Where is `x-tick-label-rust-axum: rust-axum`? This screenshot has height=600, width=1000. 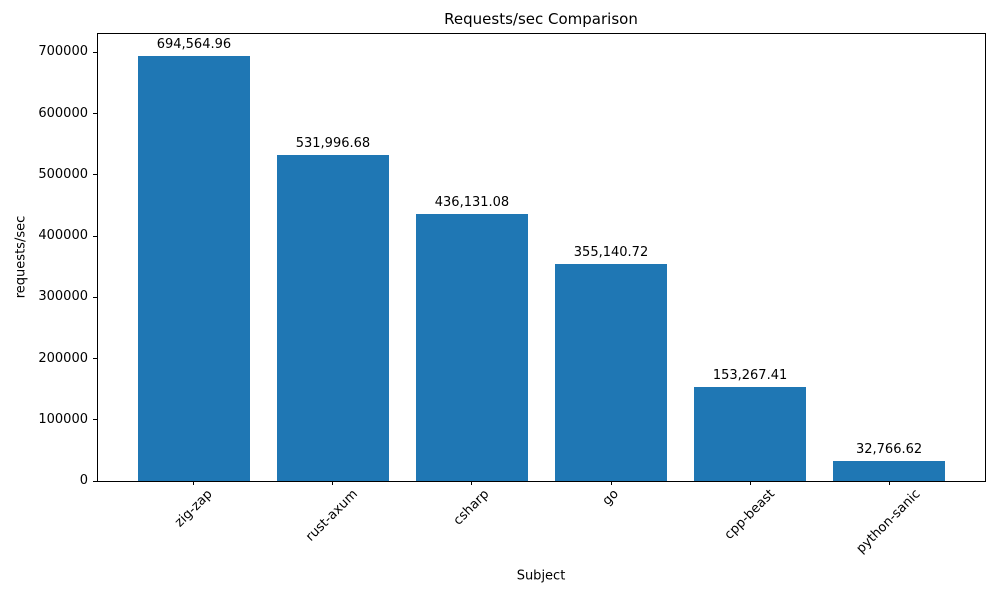
x-tick-label-rust-axum: rust-axum is located at coordinates (332, 516).